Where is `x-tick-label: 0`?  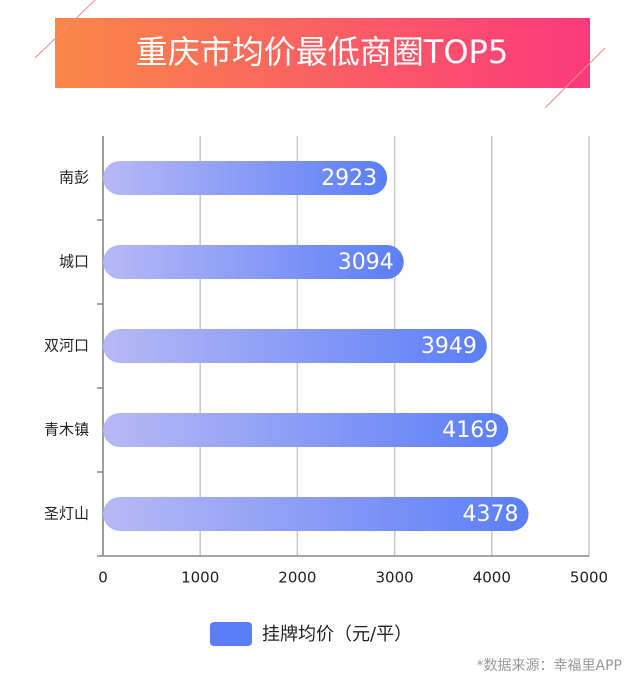 x-tick-label: 0 is located at coordinates (103, 578).